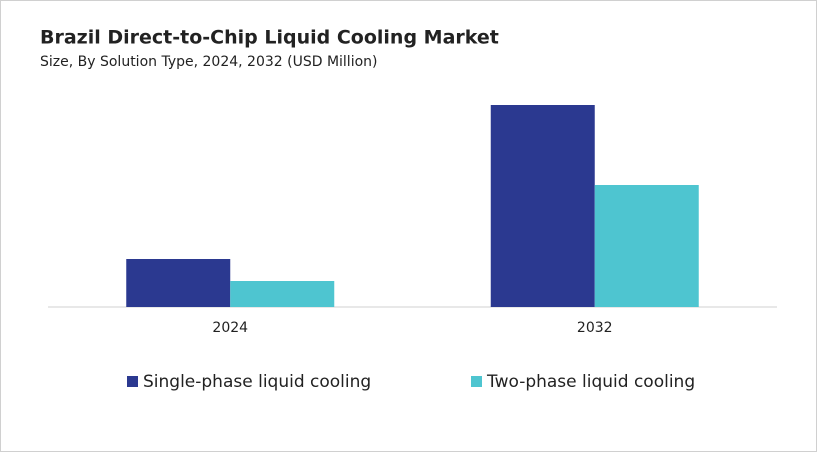 This screenshot has width=817, height=452. What do you see at coordinates (230, 328) in the screenshot?
I see `x-tick-label: 2024` at bounding box center [230, 328].